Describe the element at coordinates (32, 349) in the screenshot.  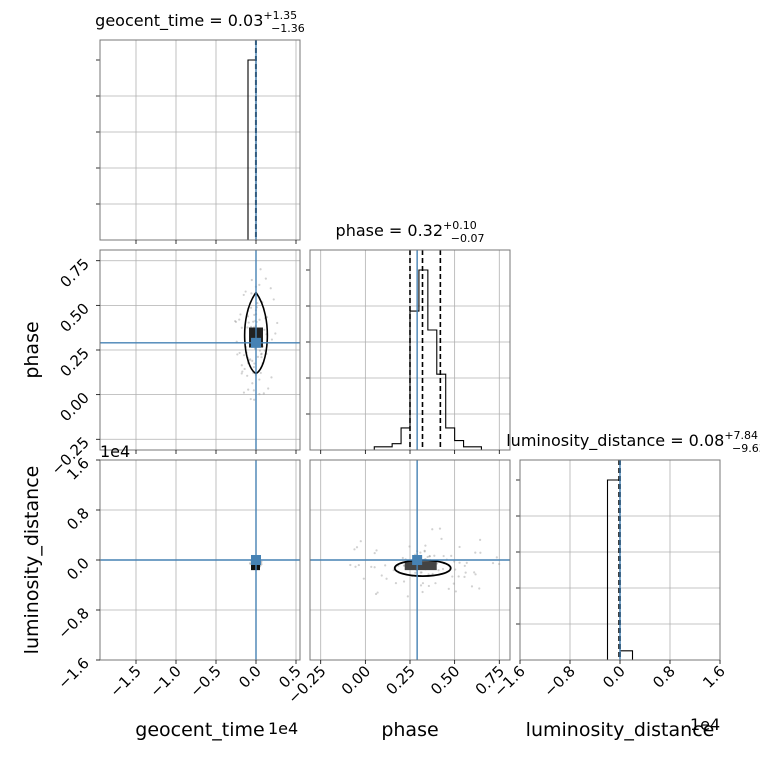
I see `y-axis-label-phase: phase` at that location.